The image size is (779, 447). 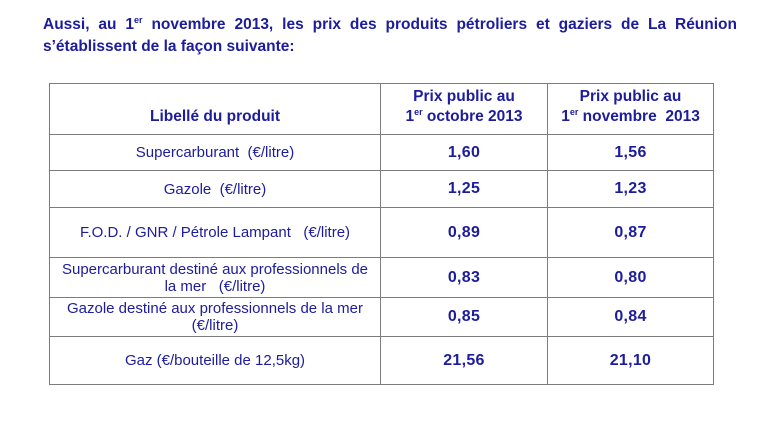 I want to click on col-header-october-day: 1, so click(x=410, y=116).